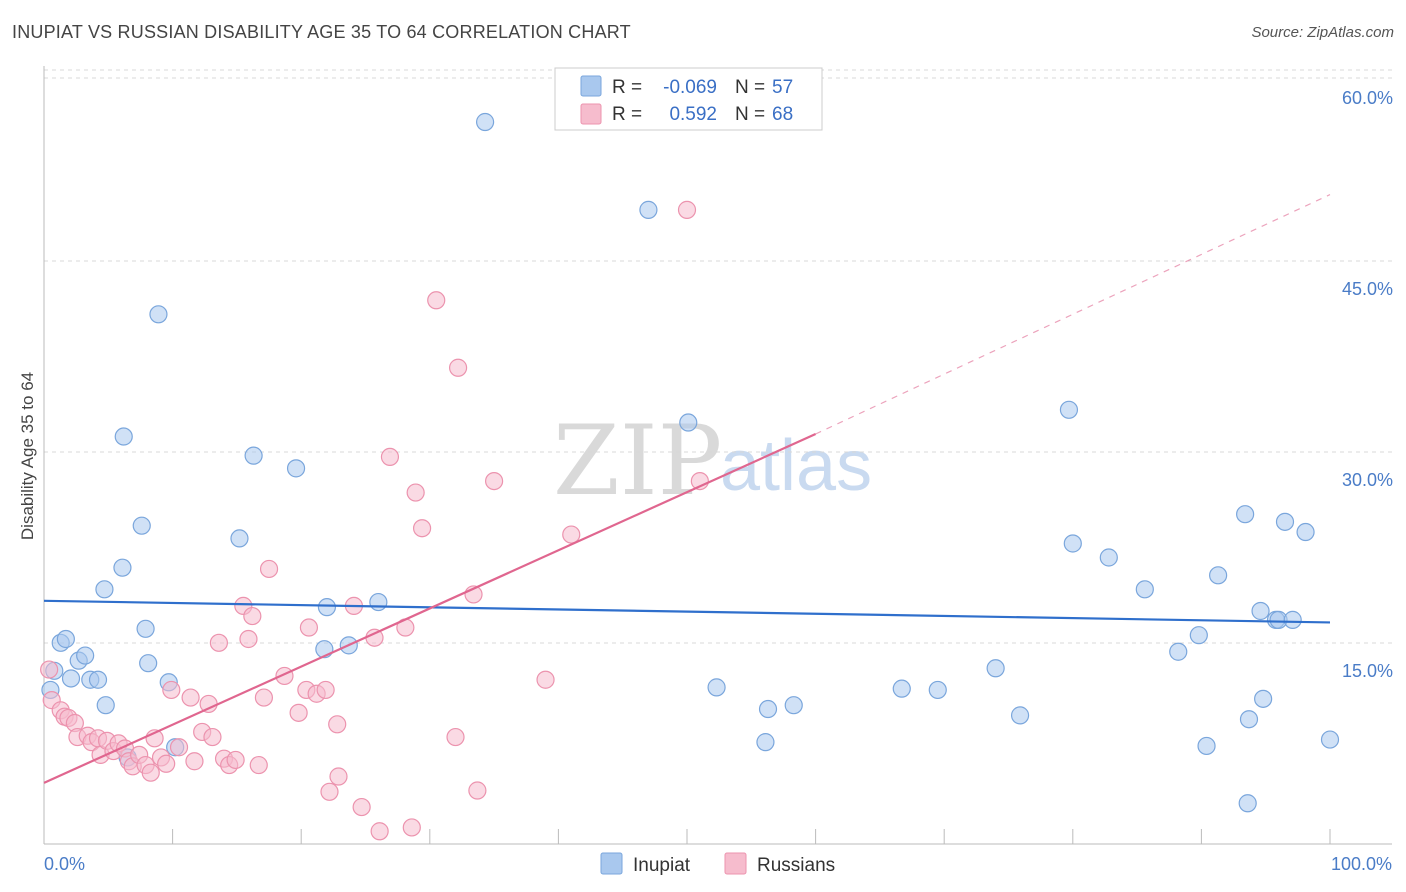 This screenshot has width=1406, height=892. Describe the element at coordinates (627, 87) in the screenshot. I see `legend-inupiat-r-label: R =` at that location.